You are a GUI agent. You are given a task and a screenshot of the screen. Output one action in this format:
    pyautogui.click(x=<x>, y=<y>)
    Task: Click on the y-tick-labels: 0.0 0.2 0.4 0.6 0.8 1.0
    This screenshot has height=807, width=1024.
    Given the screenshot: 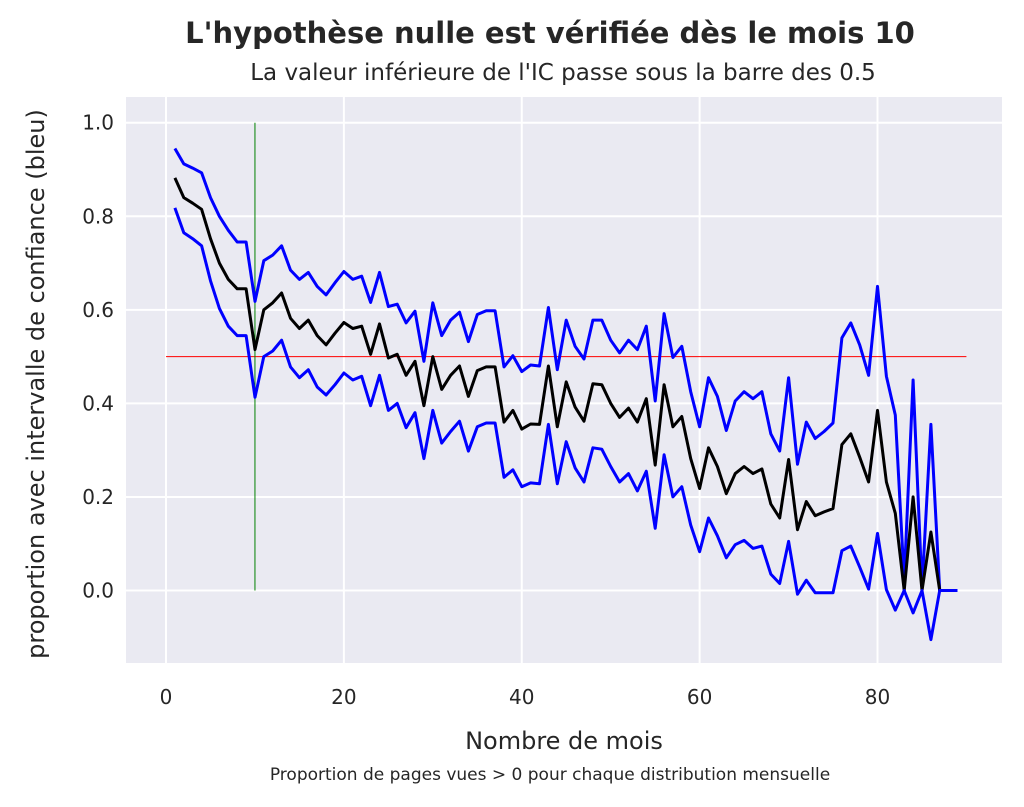 What is the action you would take?
    pyautogui.click(x=98, y=357)
    